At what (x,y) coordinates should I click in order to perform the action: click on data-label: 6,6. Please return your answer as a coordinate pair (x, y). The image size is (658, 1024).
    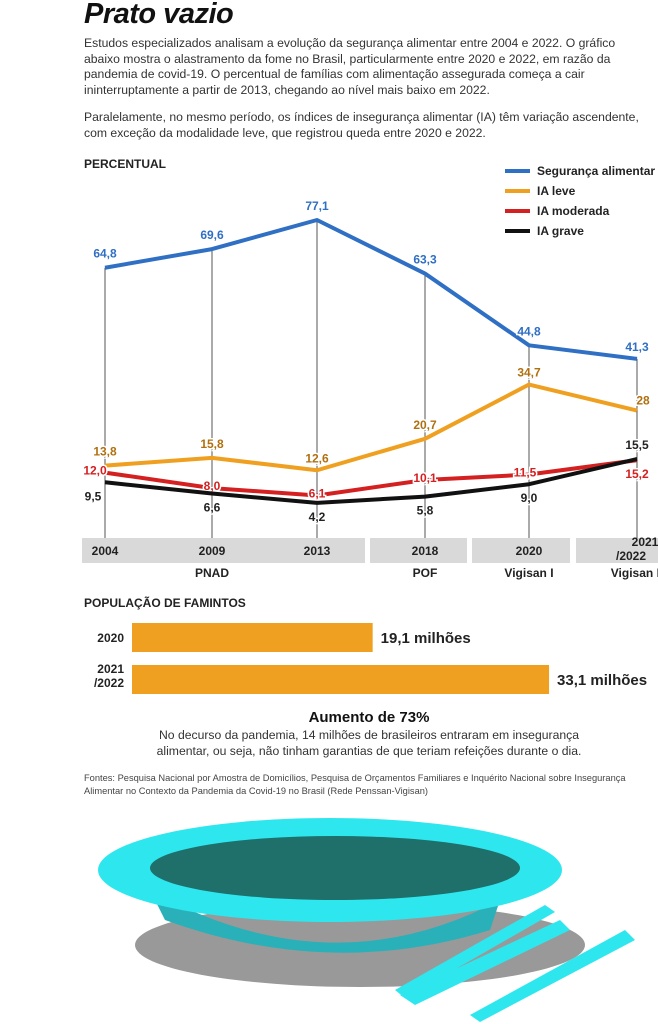
    Looking at the image, I should click on (212, 508).